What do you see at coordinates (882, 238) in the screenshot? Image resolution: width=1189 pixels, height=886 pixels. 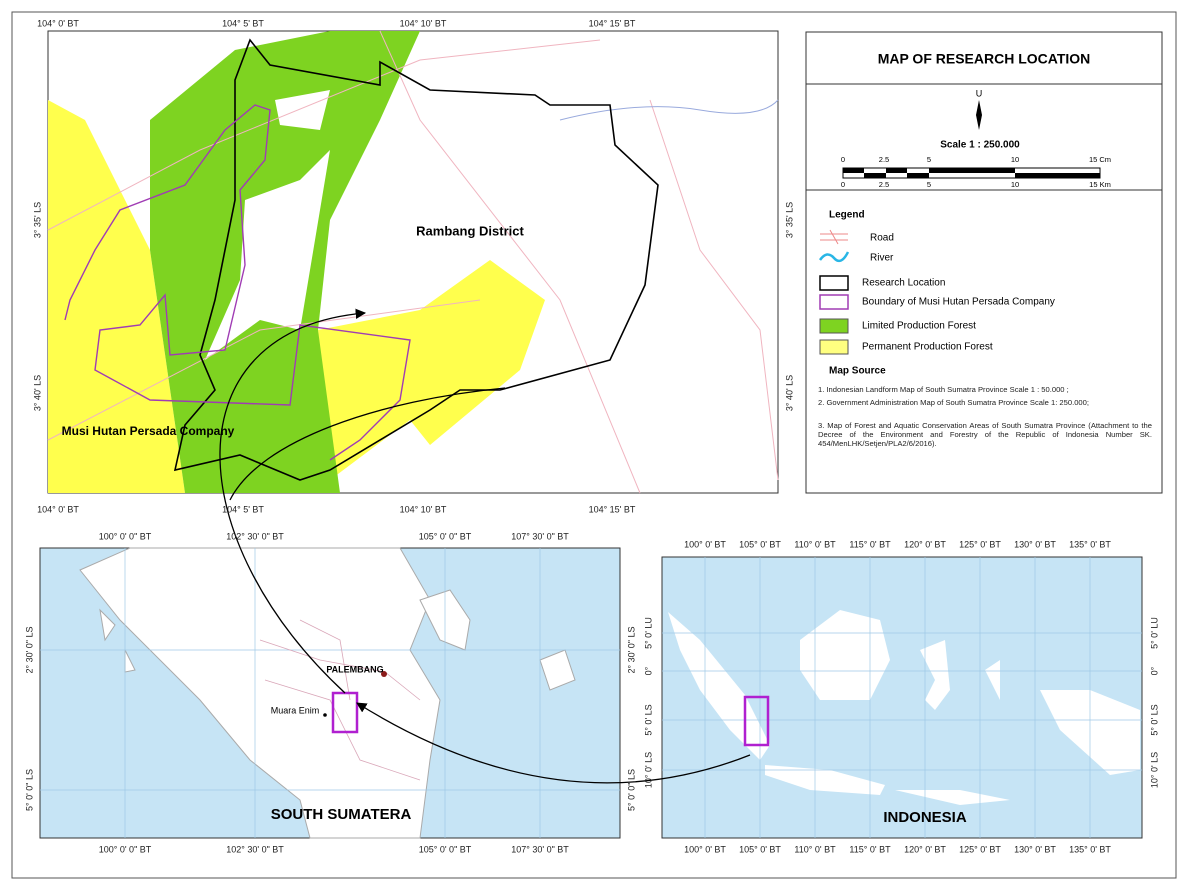 I see `legend-item: Road` at bounding box center [882, 238].